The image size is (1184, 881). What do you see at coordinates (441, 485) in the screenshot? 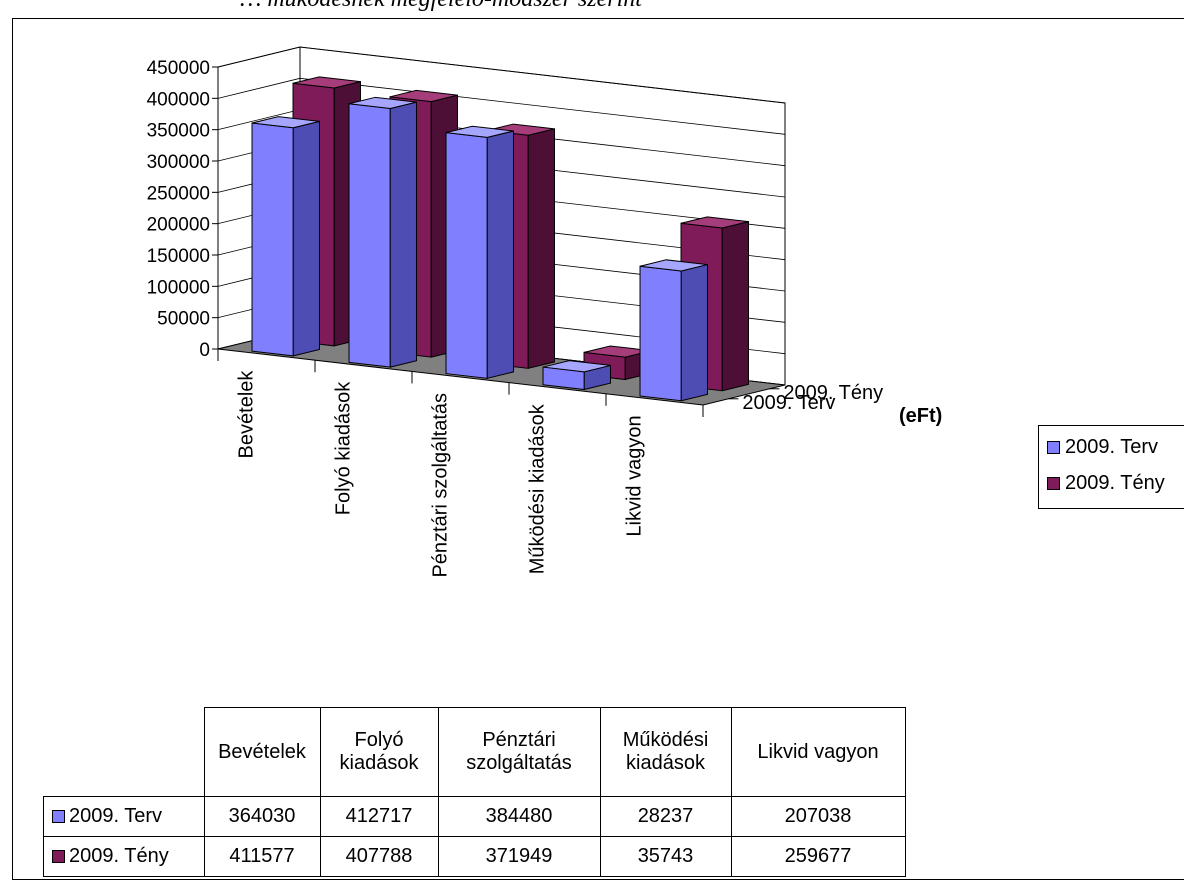
I see `category-label: Pénztári szolgáltatás` at bounding box center [441, 485].